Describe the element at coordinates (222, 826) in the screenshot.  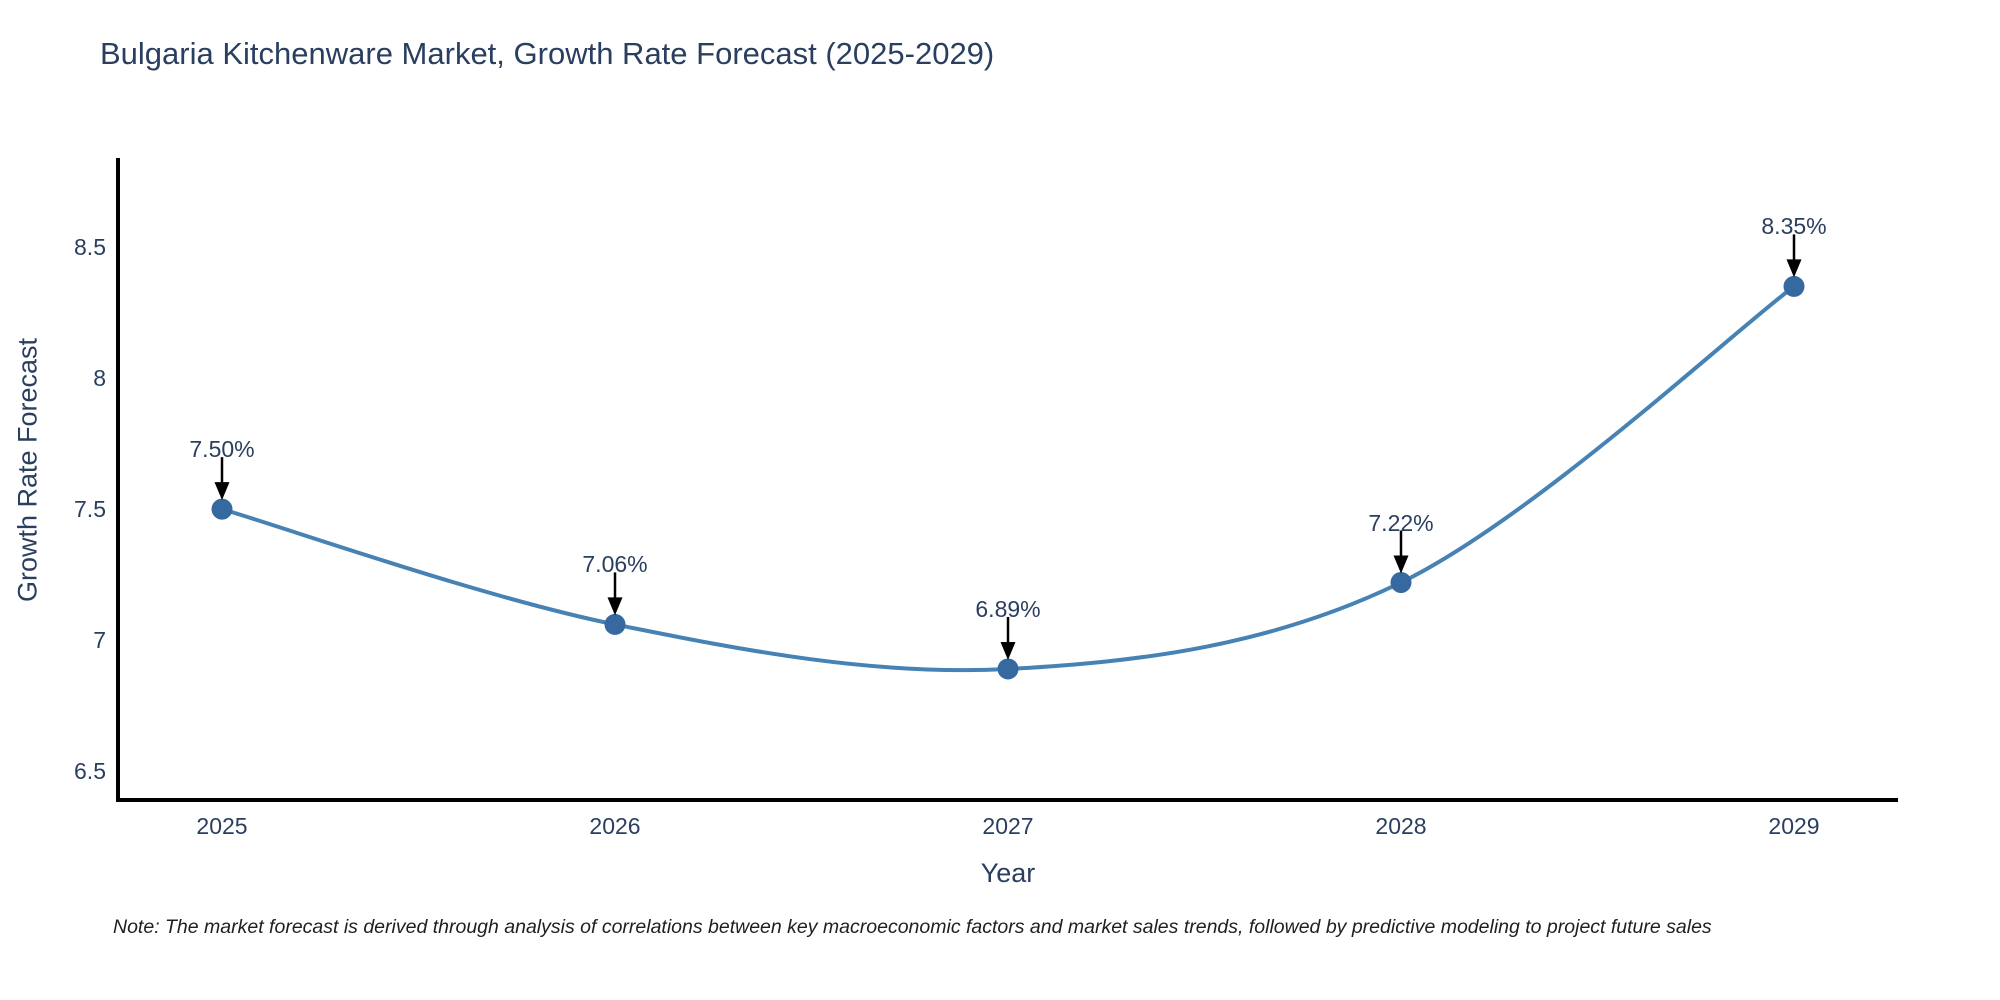
I see `x-tick-label: 2025` at that location.